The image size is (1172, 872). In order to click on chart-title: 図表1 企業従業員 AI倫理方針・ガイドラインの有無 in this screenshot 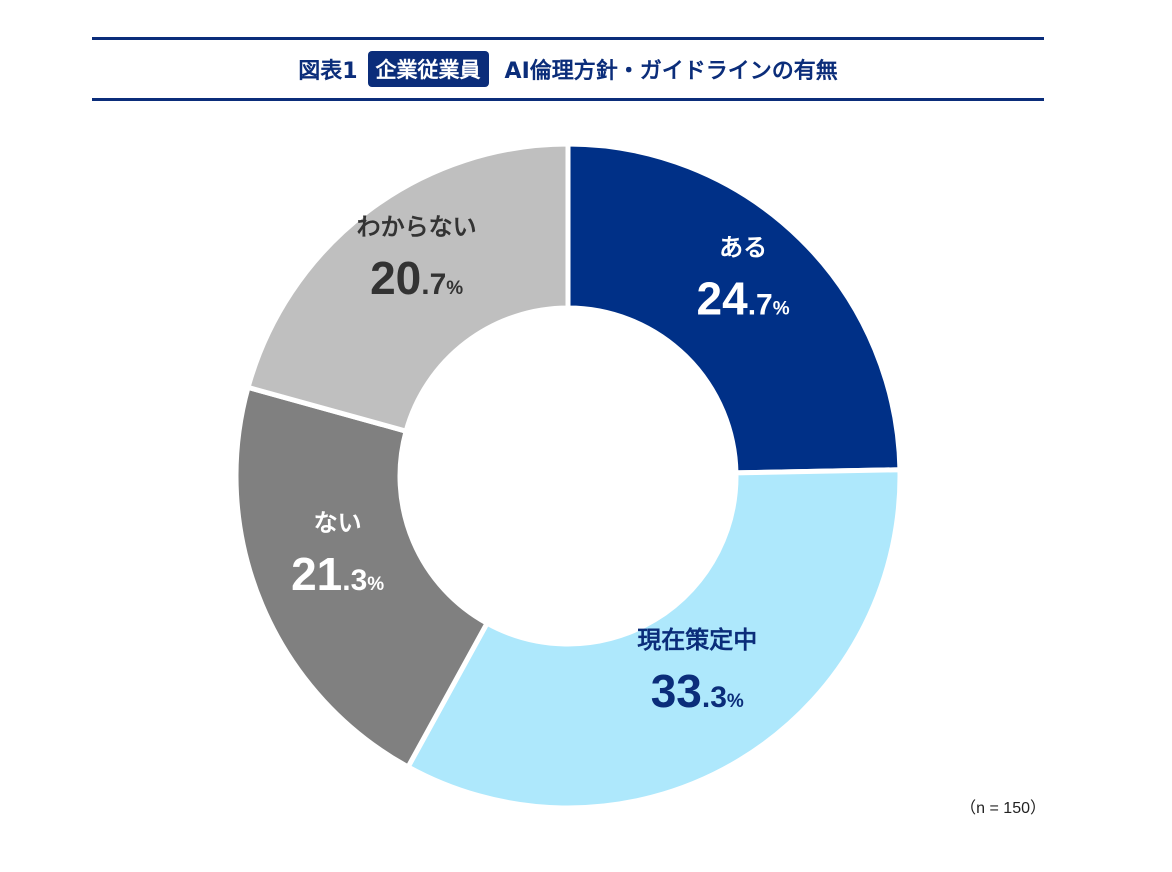, I will do `click(568, 69)`.